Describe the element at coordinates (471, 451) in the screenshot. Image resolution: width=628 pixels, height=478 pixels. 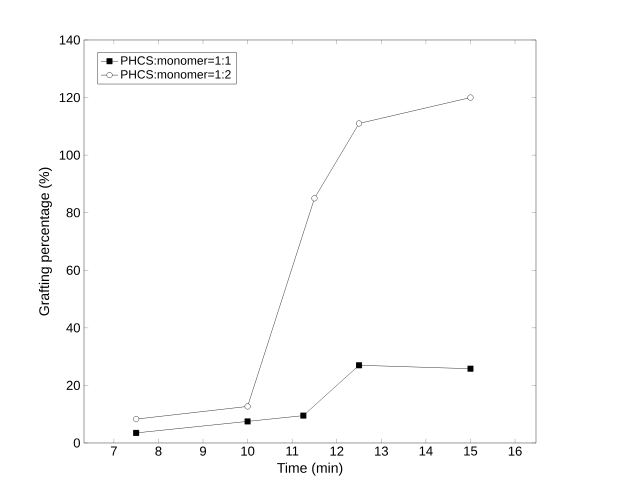
I see `x-tick-label: 15` at that location.